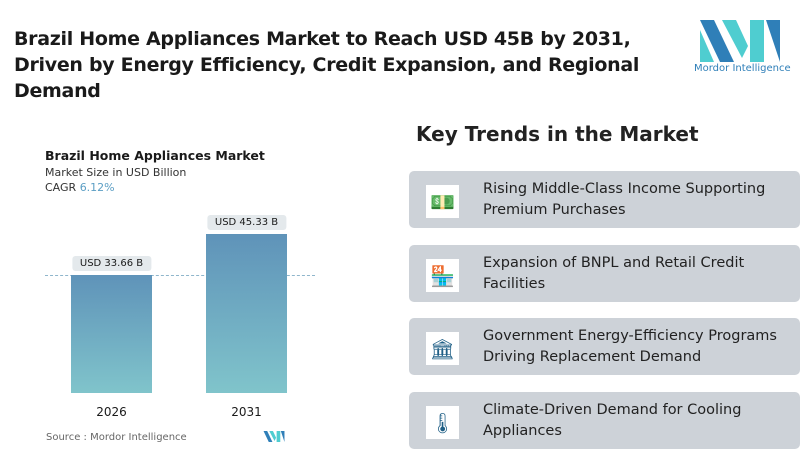 The image size is (800, 452). I want to click on chart-subtitle: Market Size in USD Billion, so click(116, 172).